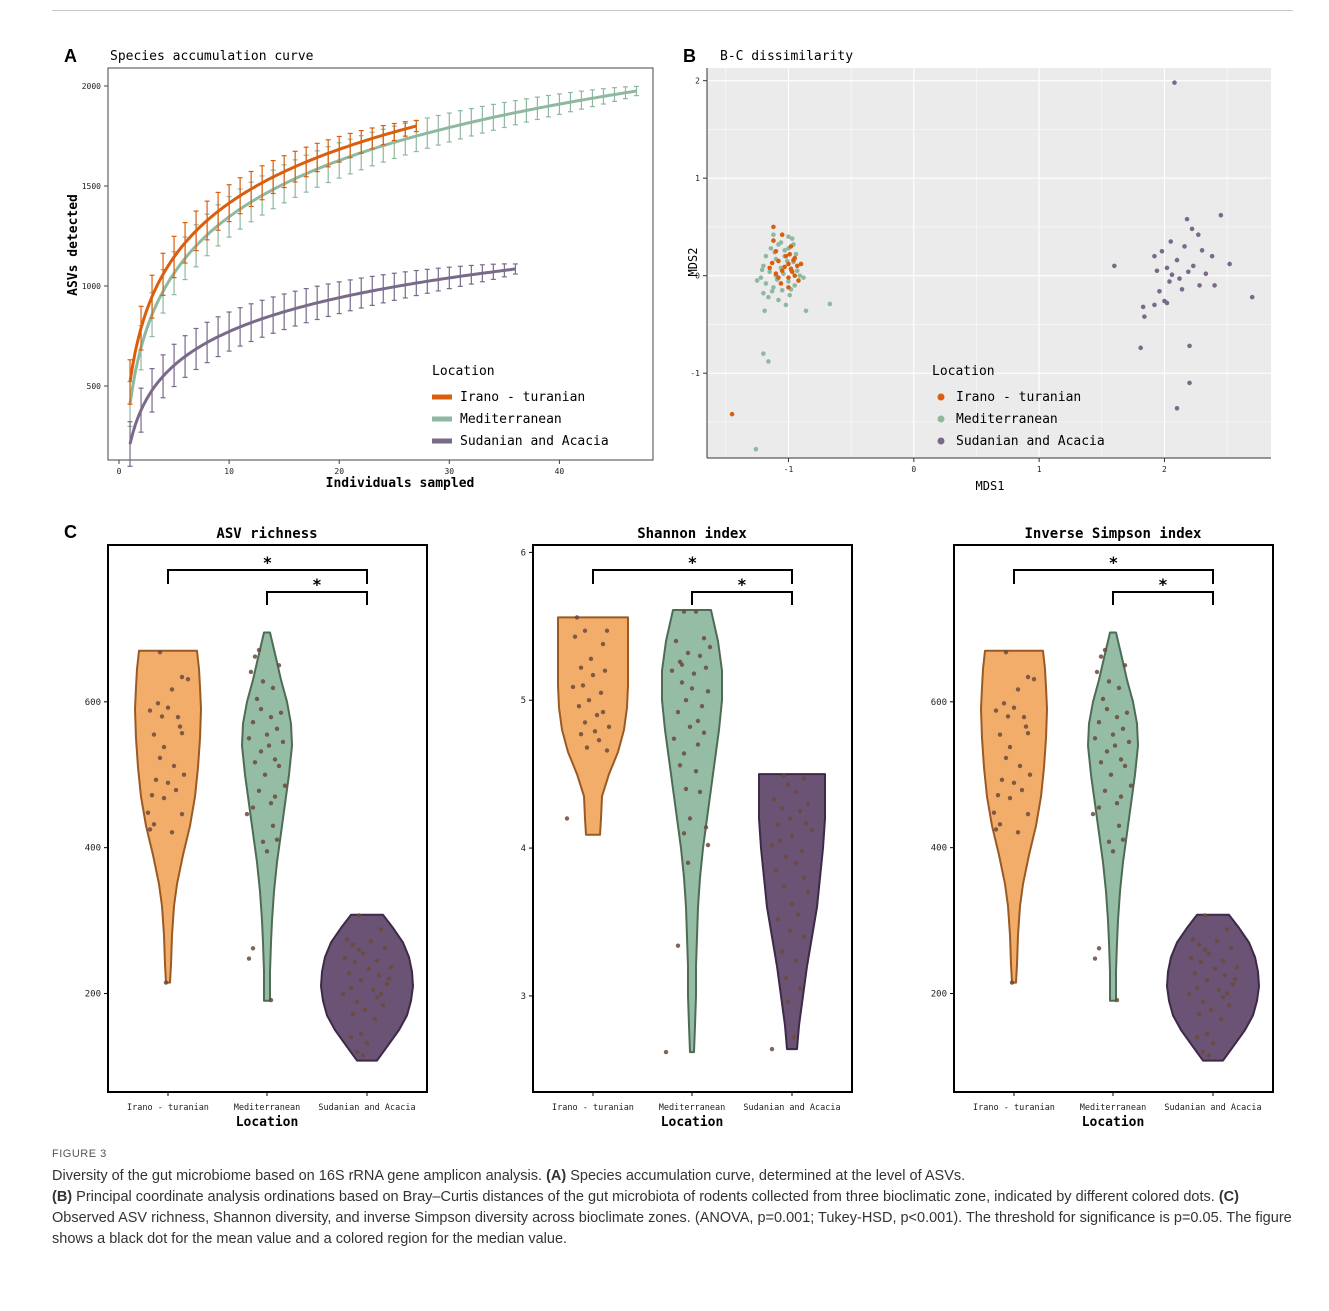  I want to click on y-tick-label: 200, so click(939, 995).